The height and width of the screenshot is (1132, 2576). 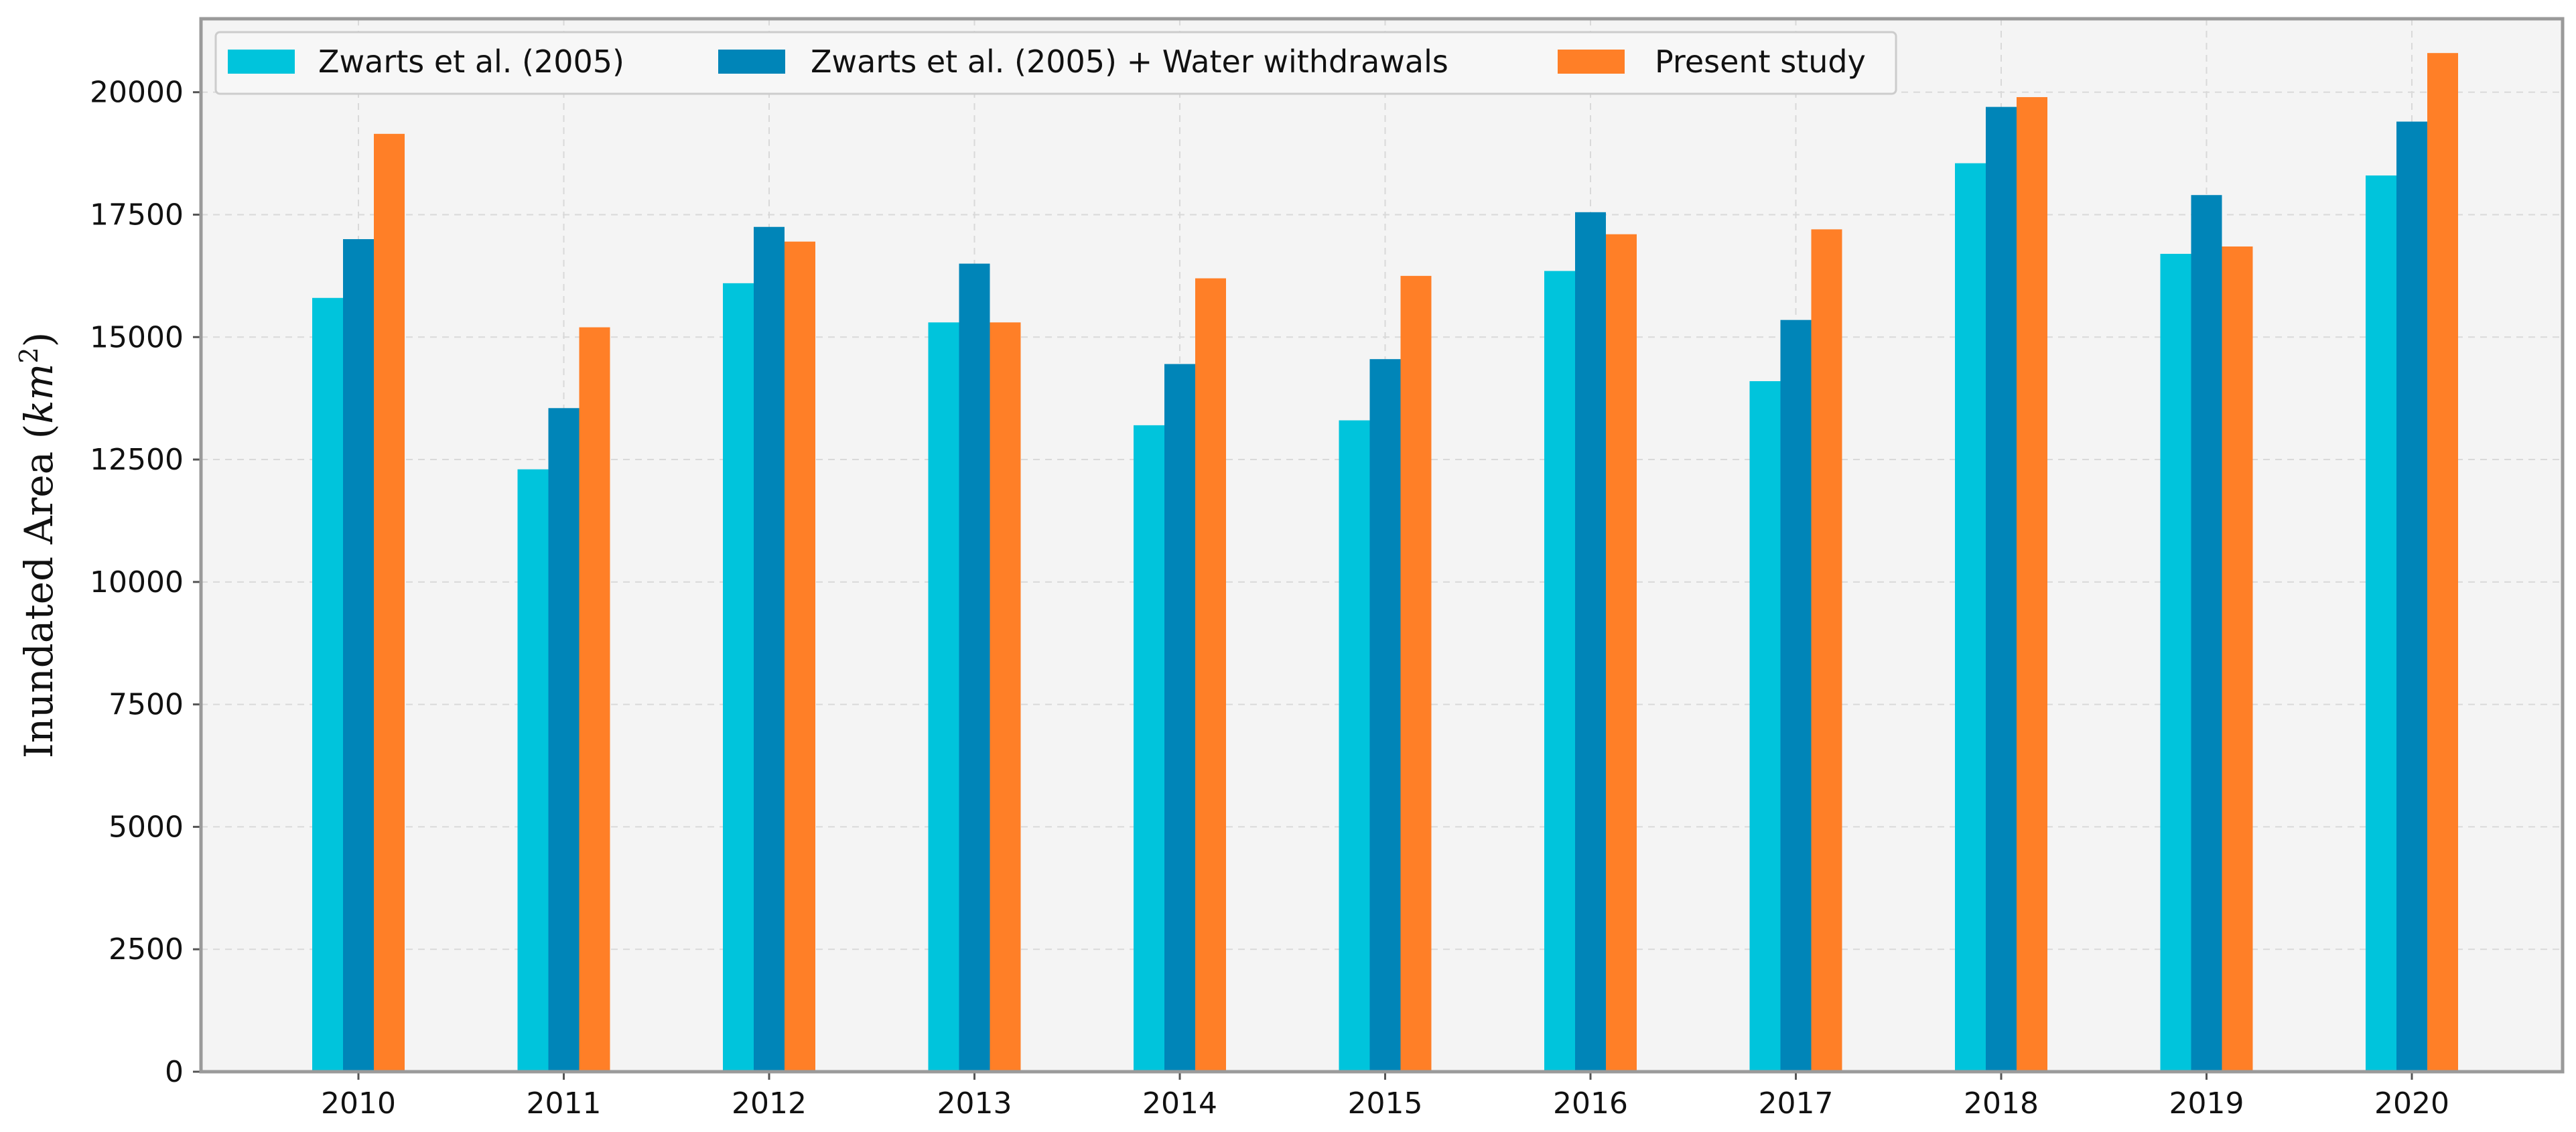 What do you see at coordinates (137, 215) in the screenshot?
I see `y-tick-label: 17500` at bounding box center [137, 215].